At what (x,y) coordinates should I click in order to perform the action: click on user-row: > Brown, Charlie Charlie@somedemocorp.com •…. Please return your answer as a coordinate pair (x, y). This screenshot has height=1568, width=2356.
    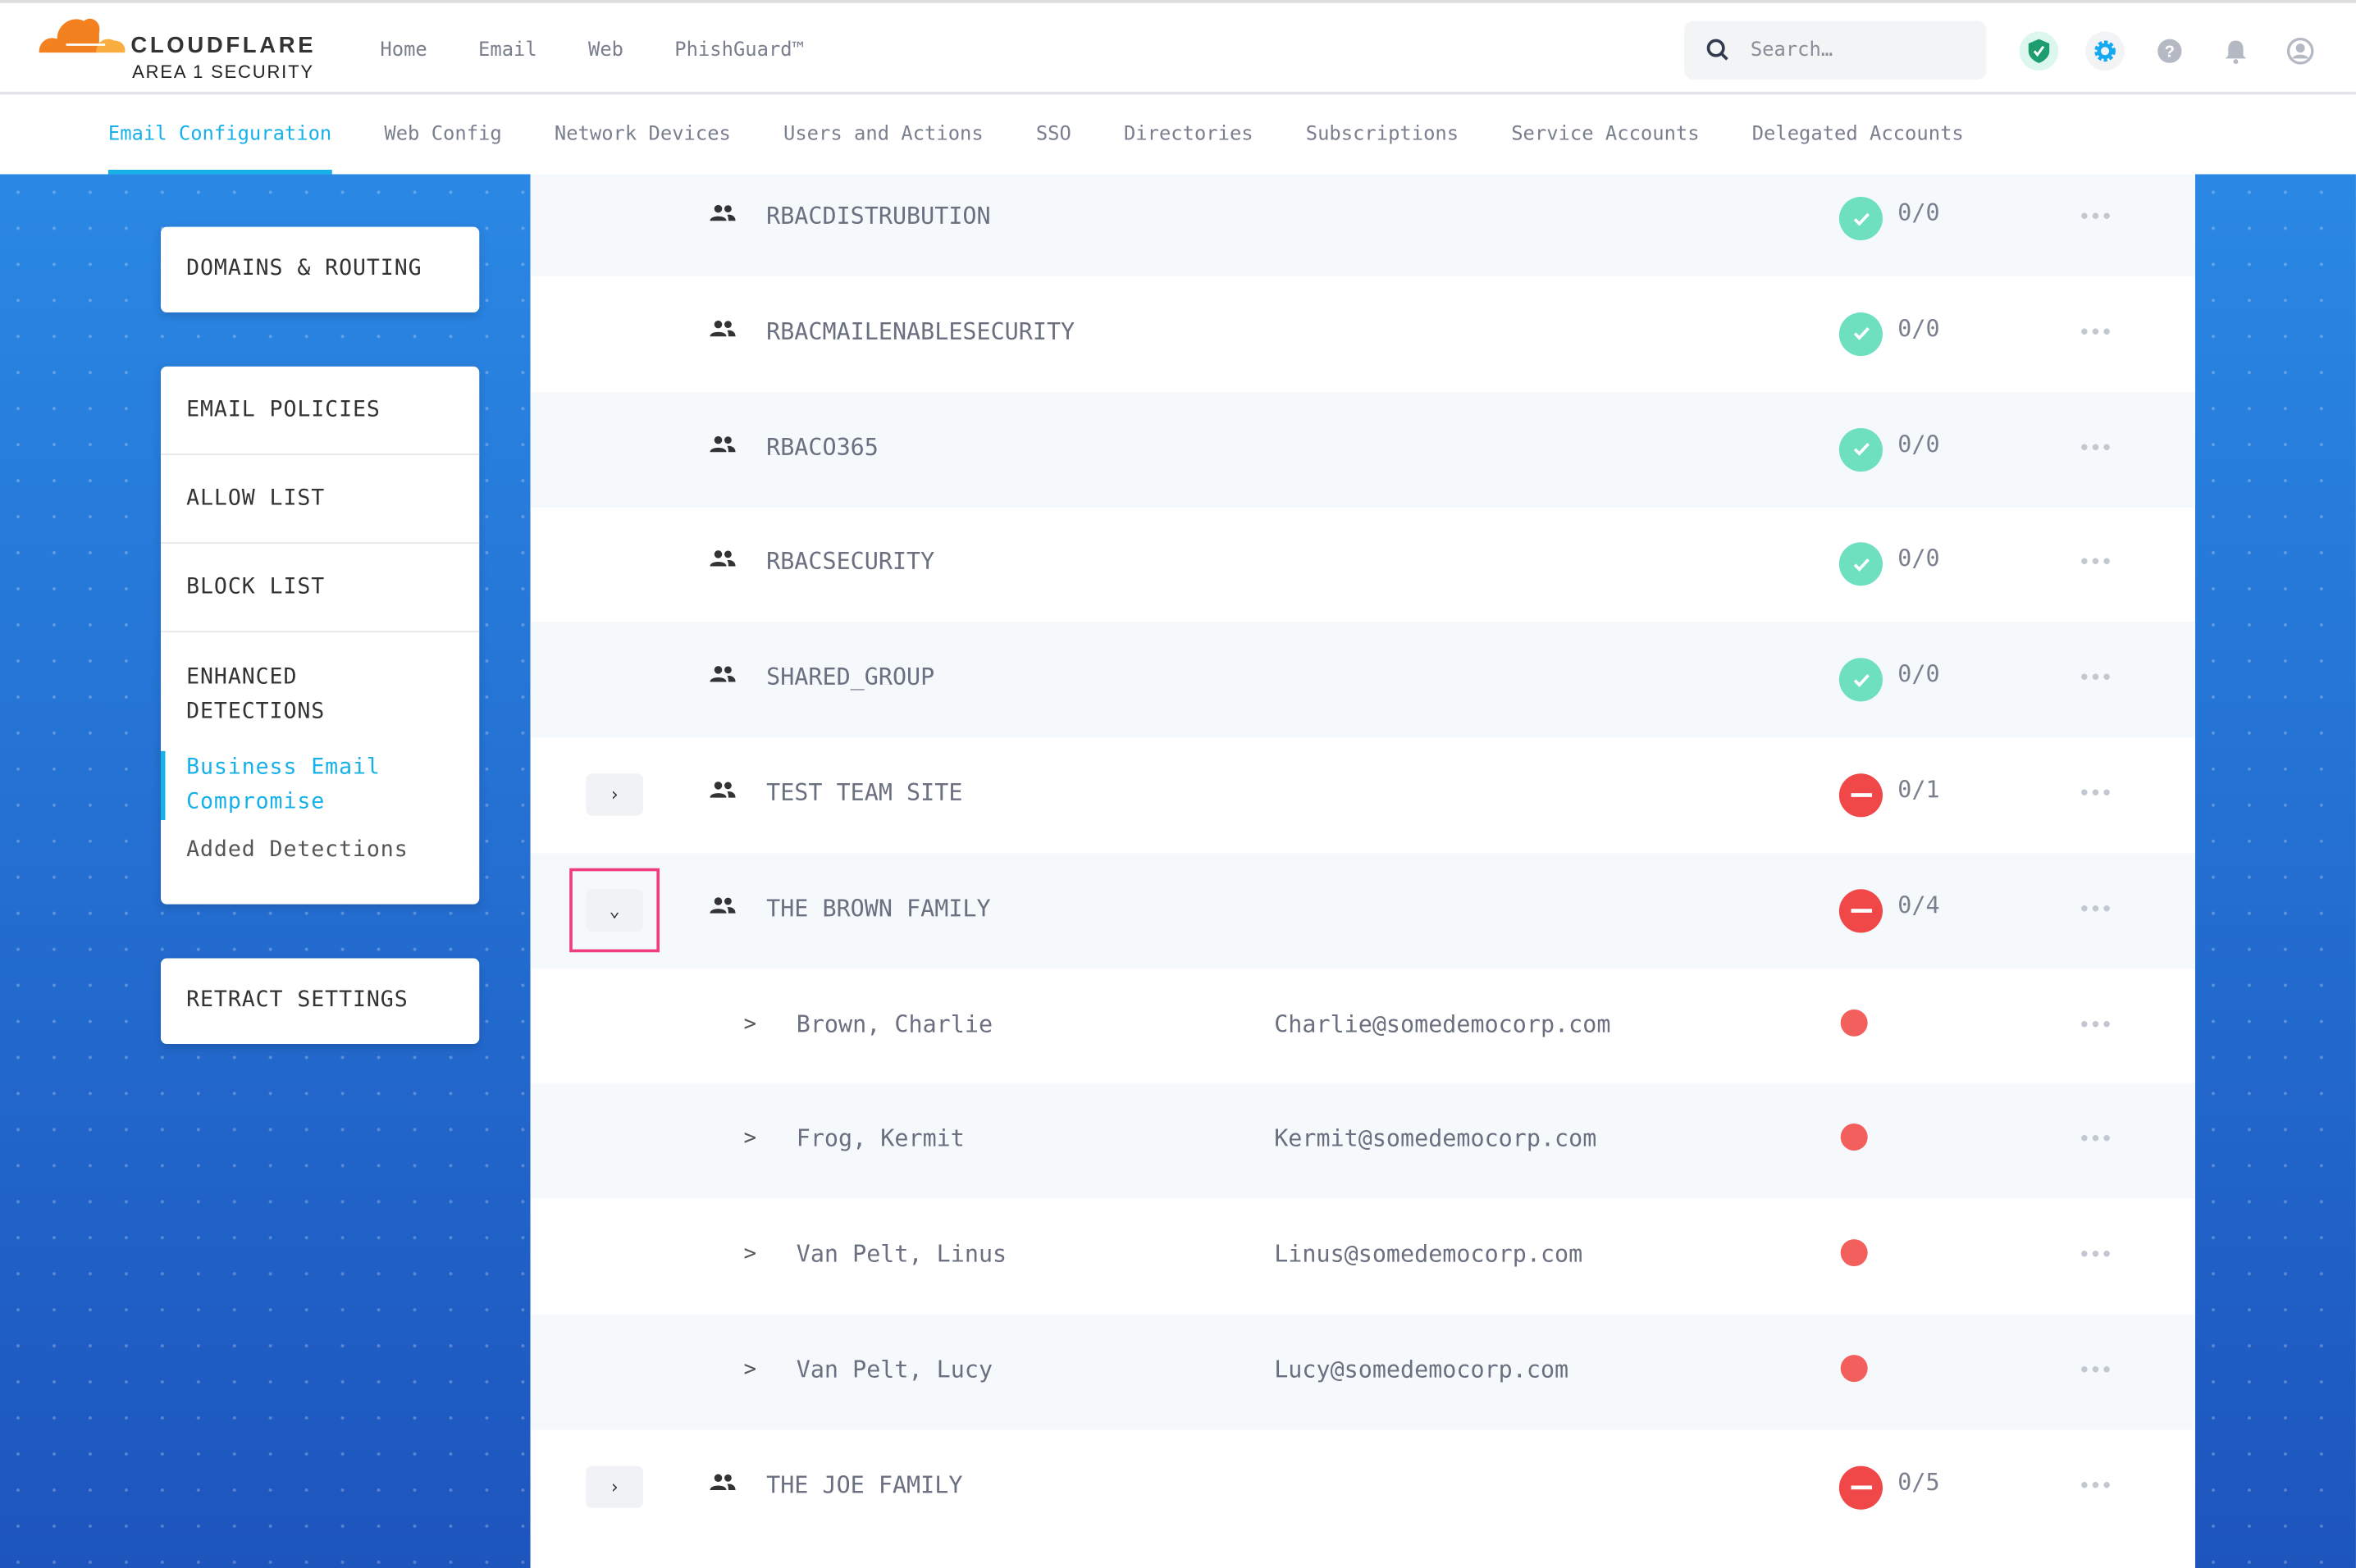
    Looking at the image, I should click on (1363, 1027).